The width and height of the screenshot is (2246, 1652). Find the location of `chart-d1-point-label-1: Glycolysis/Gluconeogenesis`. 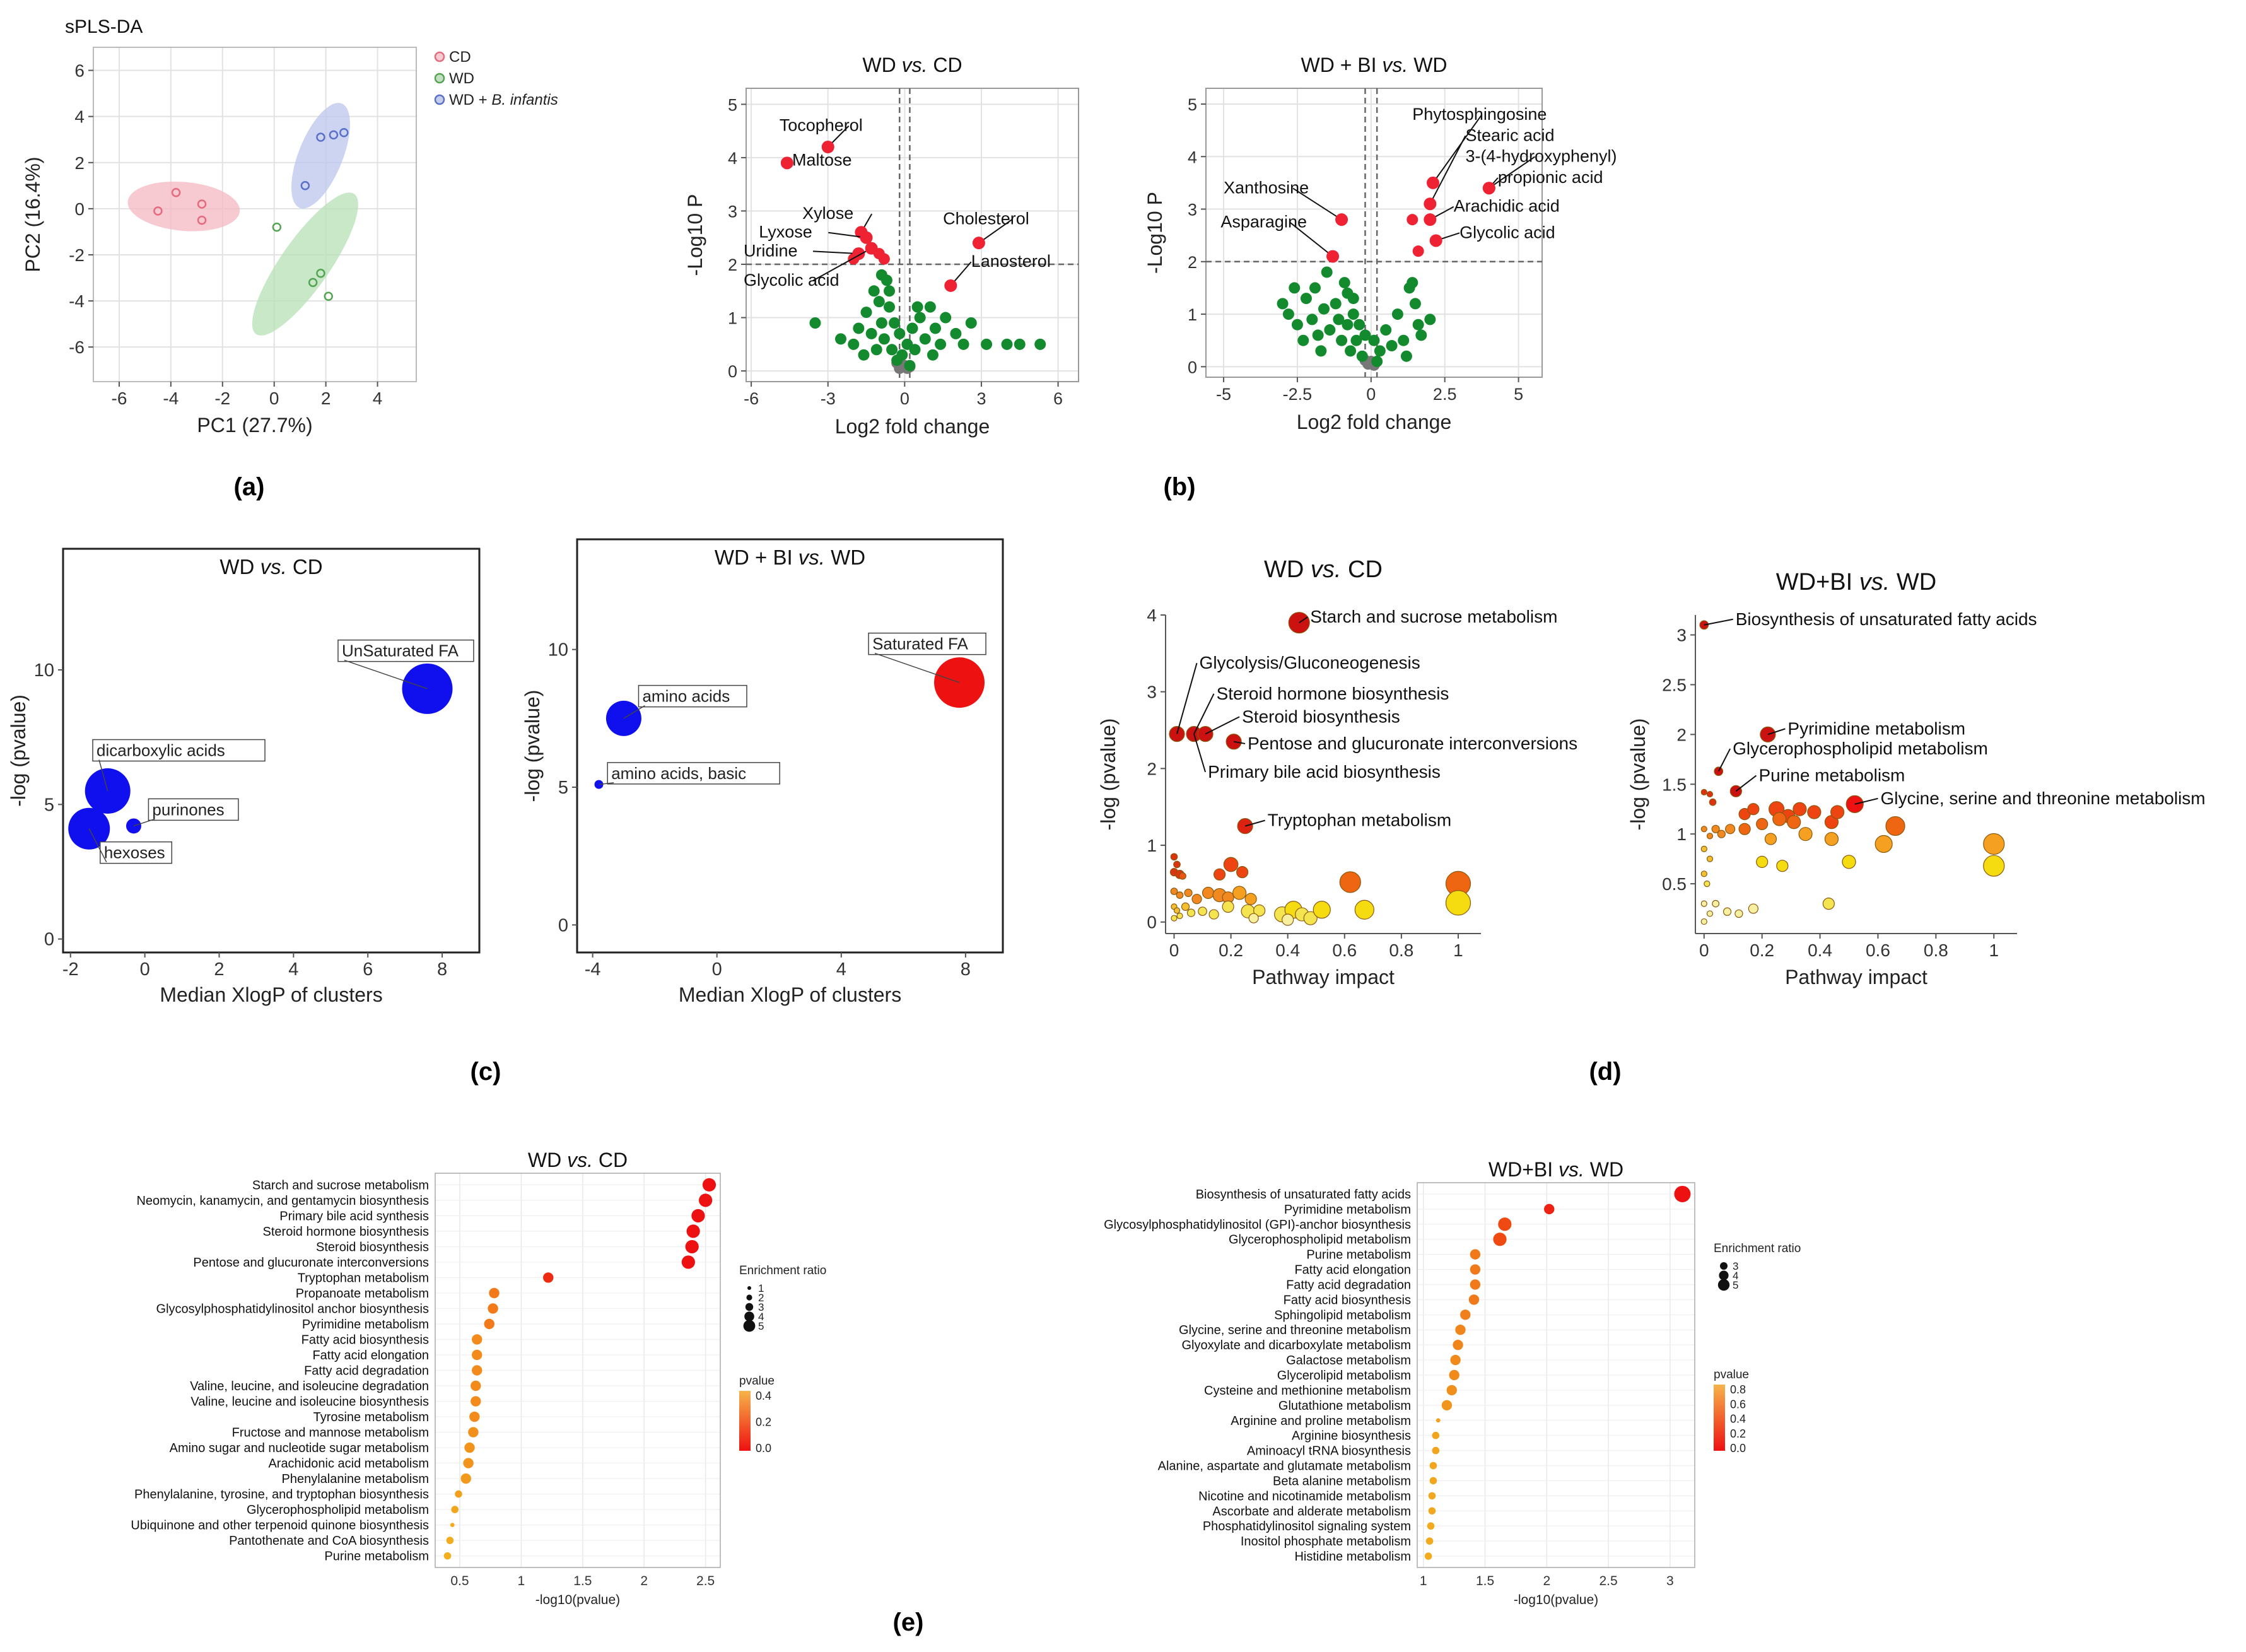

chart-d1-point-label-1: Glycolysis/Gluconeogenesis is located at coordinates (1310, 662).